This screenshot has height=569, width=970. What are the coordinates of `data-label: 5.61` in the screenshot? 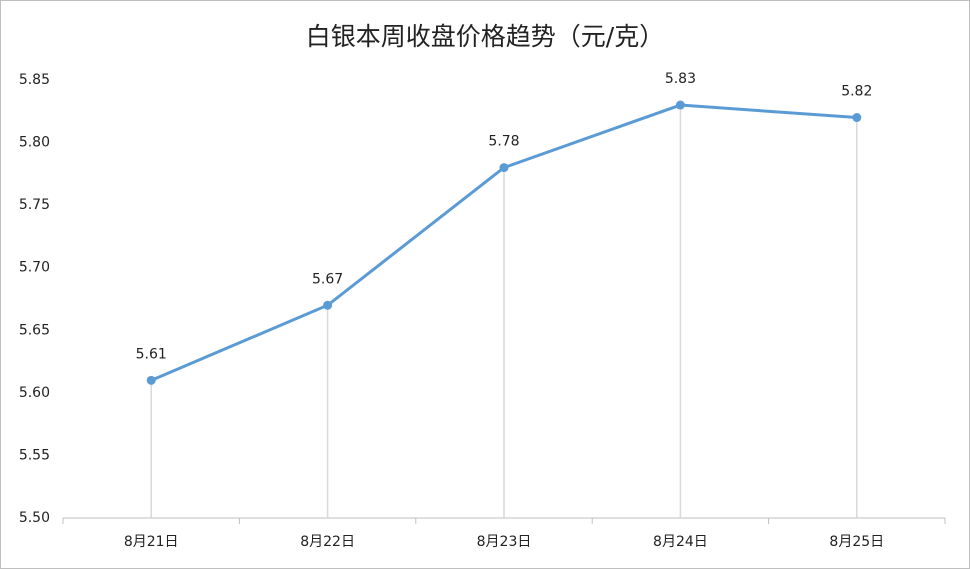 It's located at (151, 354).